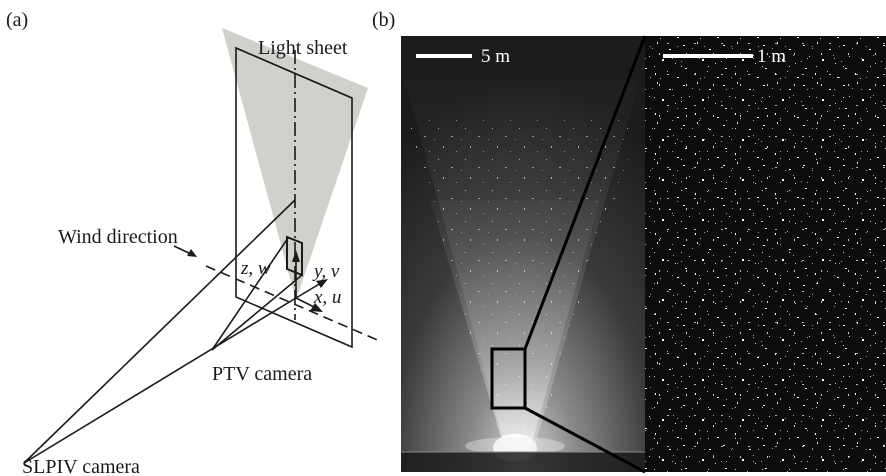 This screenshot has width=886, height=476. I want to click on ptv-view-line-top, so click(250, 294).